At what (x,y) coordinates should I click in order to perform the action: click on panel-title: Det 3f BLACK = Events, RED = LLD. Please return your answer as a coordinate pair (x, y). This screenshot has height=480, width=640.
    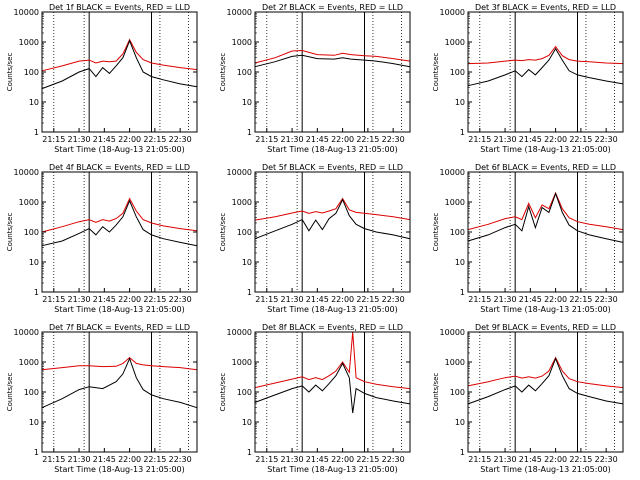
    Looking at the image, I should click on (545, 7).